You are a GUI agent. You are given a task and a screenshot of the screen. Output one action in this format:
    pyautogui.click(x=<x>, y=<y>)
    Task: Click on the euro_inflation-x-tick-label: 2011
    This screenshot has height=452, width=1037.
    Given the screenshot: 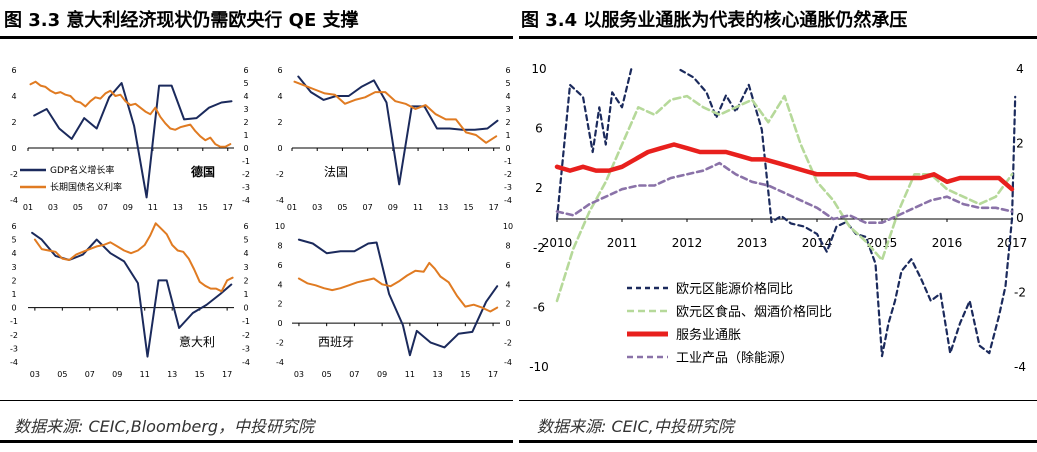 What is the action you would take?
    pyautogui.click(x=622, y=243)
    